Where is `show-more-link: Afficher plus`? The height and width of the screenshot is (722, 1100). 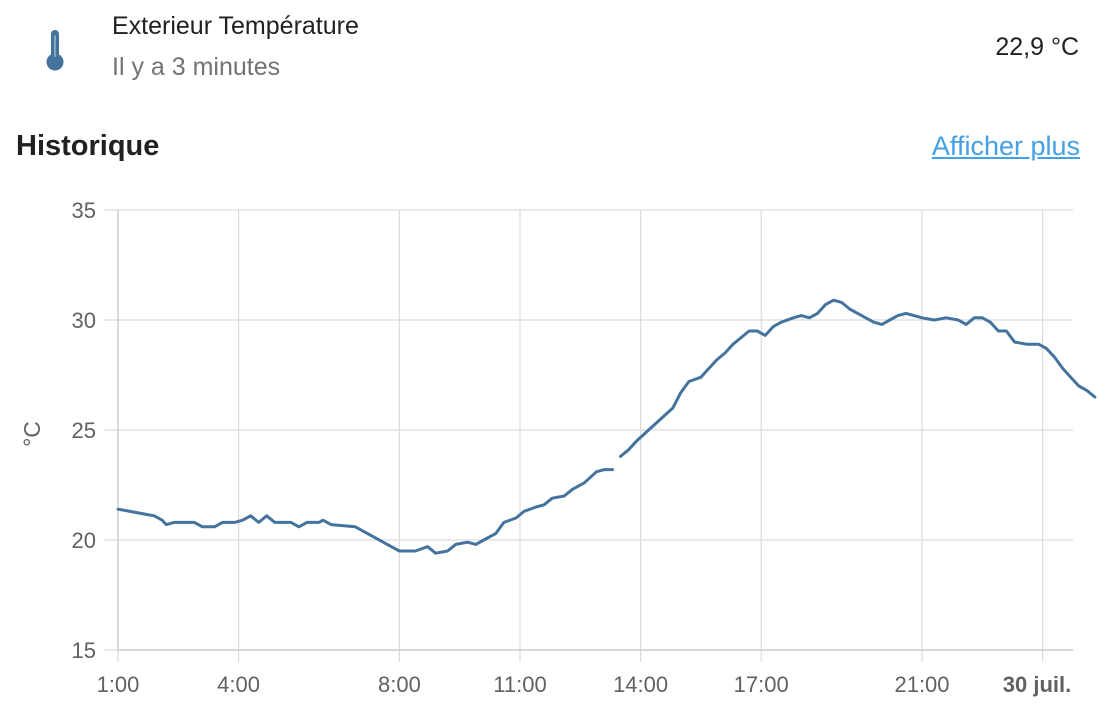 show-more-link: Afficher plus is located at coordinates (1005, 146).